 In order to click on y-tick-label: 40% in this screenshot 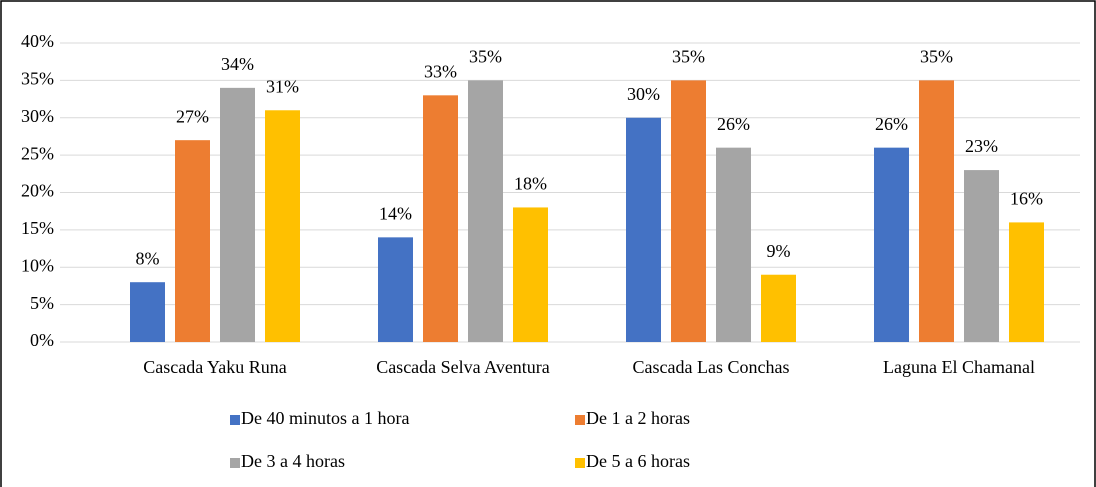, I will do `click(37, 41)`.